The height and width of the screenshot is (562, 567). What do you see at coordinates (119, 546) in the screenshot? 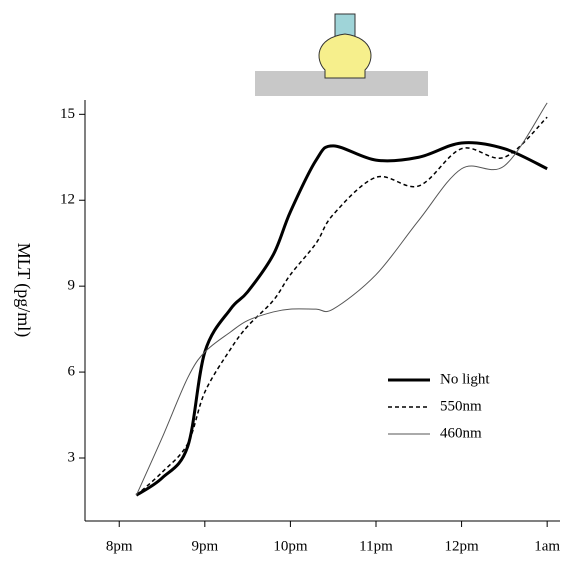
I see `x-tick-label: 8pm` at bounding box center [119, 546].